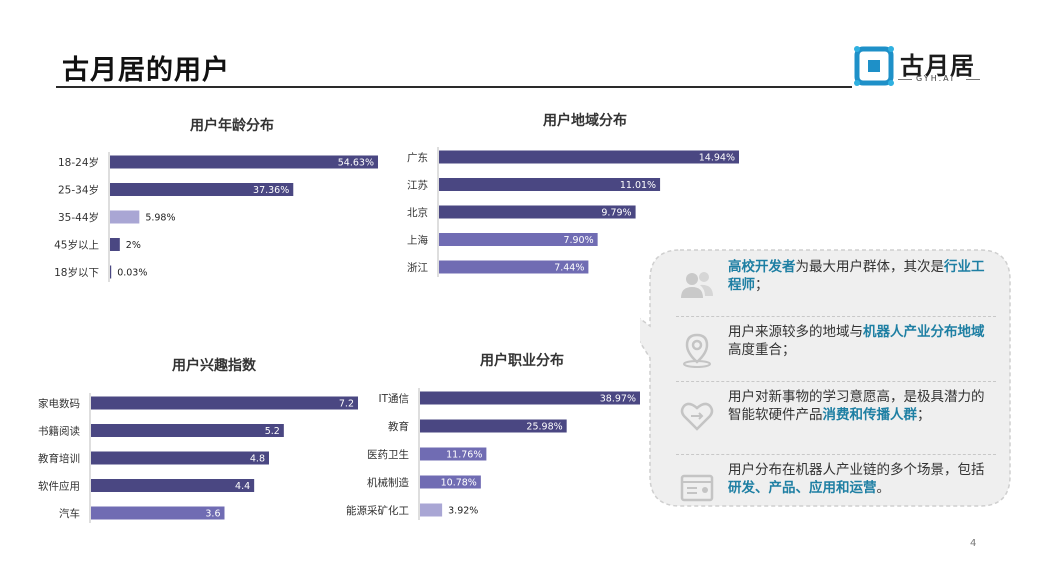 The width and height of the screenshot is (1042, 587). I want to click on title-divider, so click(454, 87).